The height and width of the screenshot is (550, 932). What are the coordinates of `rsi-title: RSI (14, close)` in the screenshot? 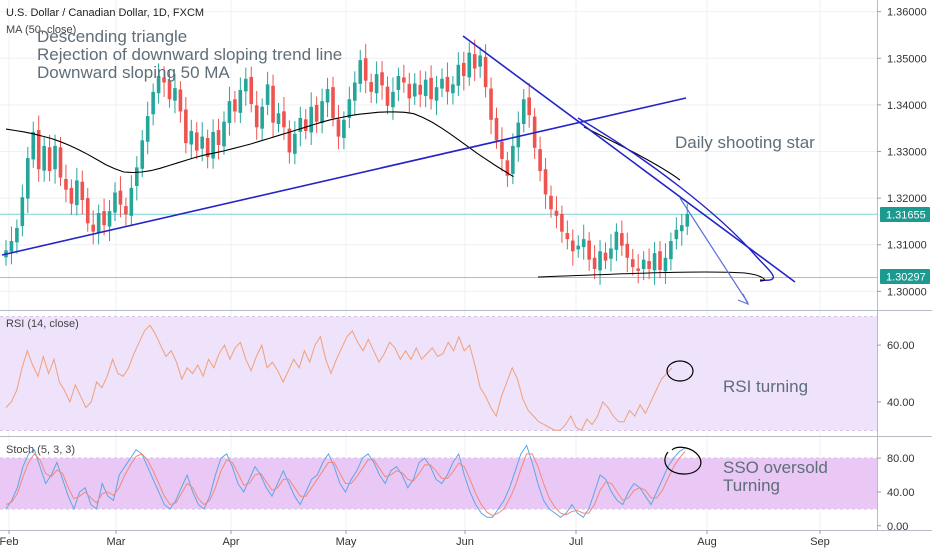 It's located at (42, 324).